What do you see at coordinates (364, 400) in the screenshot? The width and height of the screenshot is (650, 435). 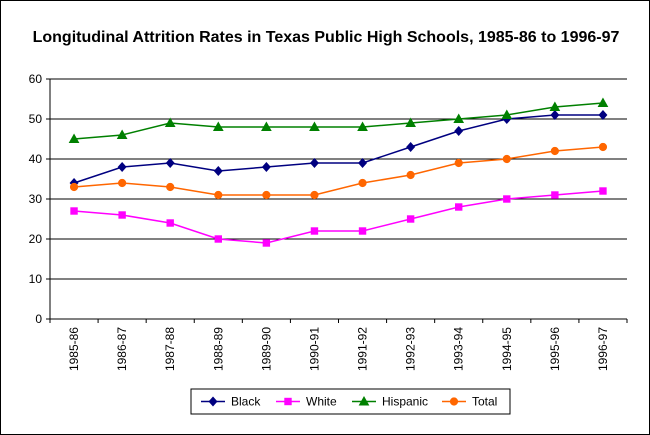 I see `legend-marker-hispanic` at bounding box center [364, 400].